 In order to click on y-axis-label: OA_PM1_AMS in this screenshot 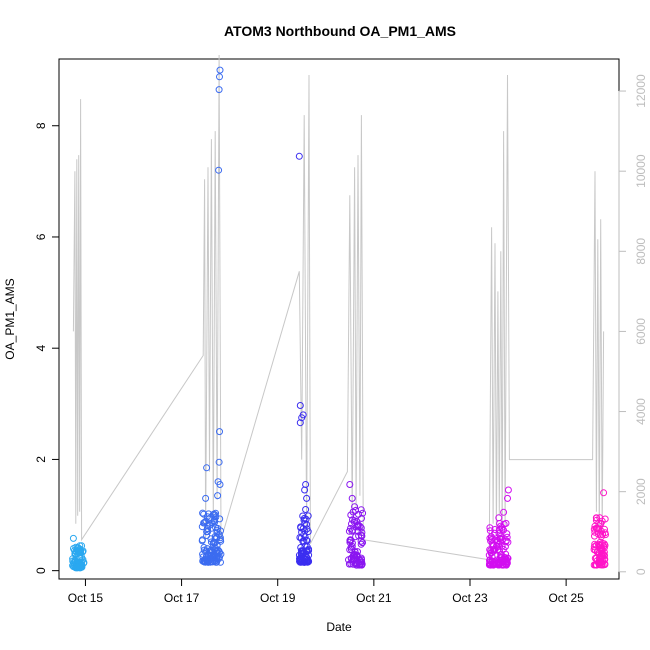, I will do `click(10, 318)`.